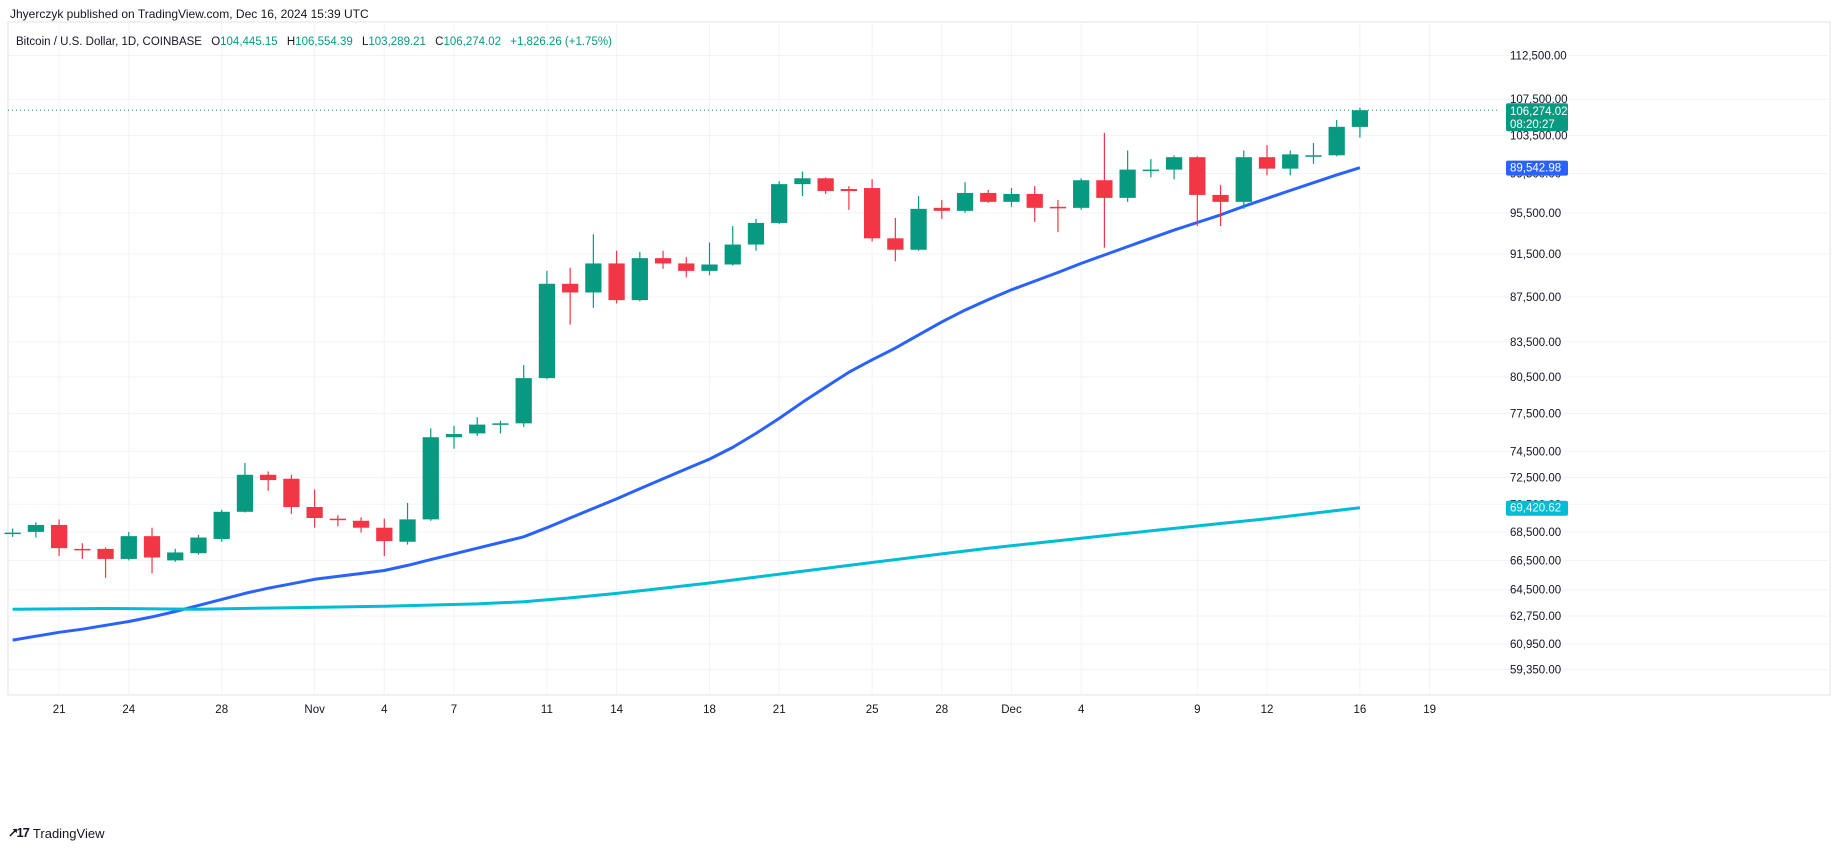 Image resolution: width=1835 pixels, height=849 pixels. Describe the element at coordinates (941, 710) in the screenshot. I see `x-tick-label: 28` at that location.